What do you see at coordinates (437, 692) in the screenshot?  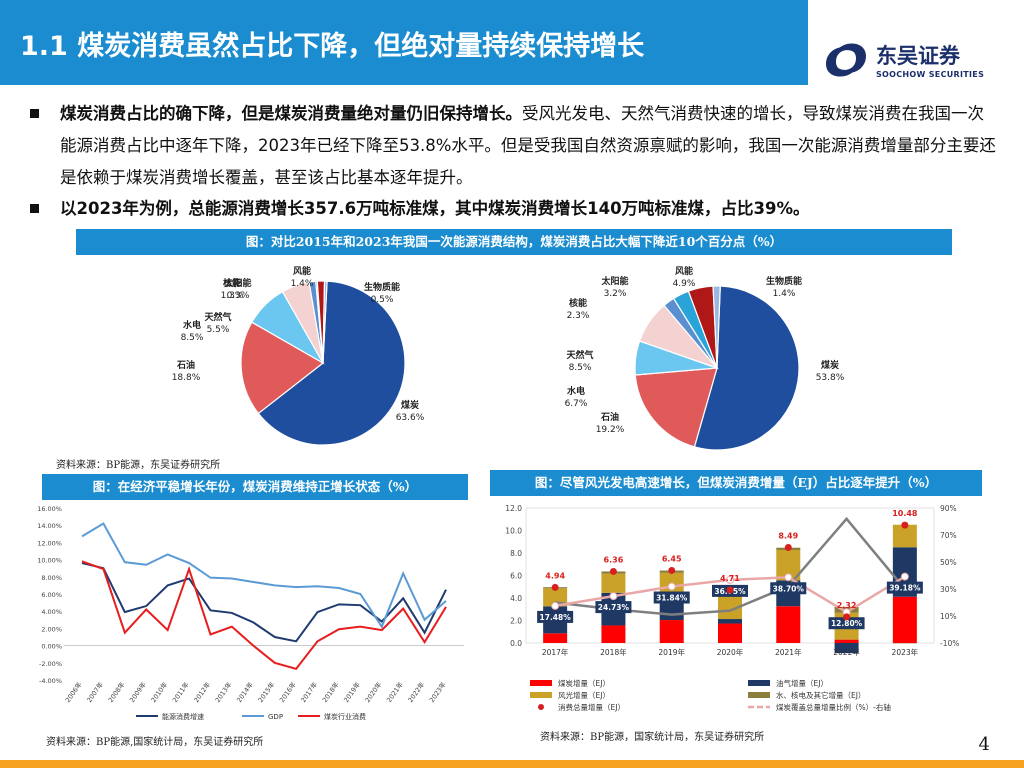 I see `x-tick-label: 2023年` at bounding box center [437, 692].